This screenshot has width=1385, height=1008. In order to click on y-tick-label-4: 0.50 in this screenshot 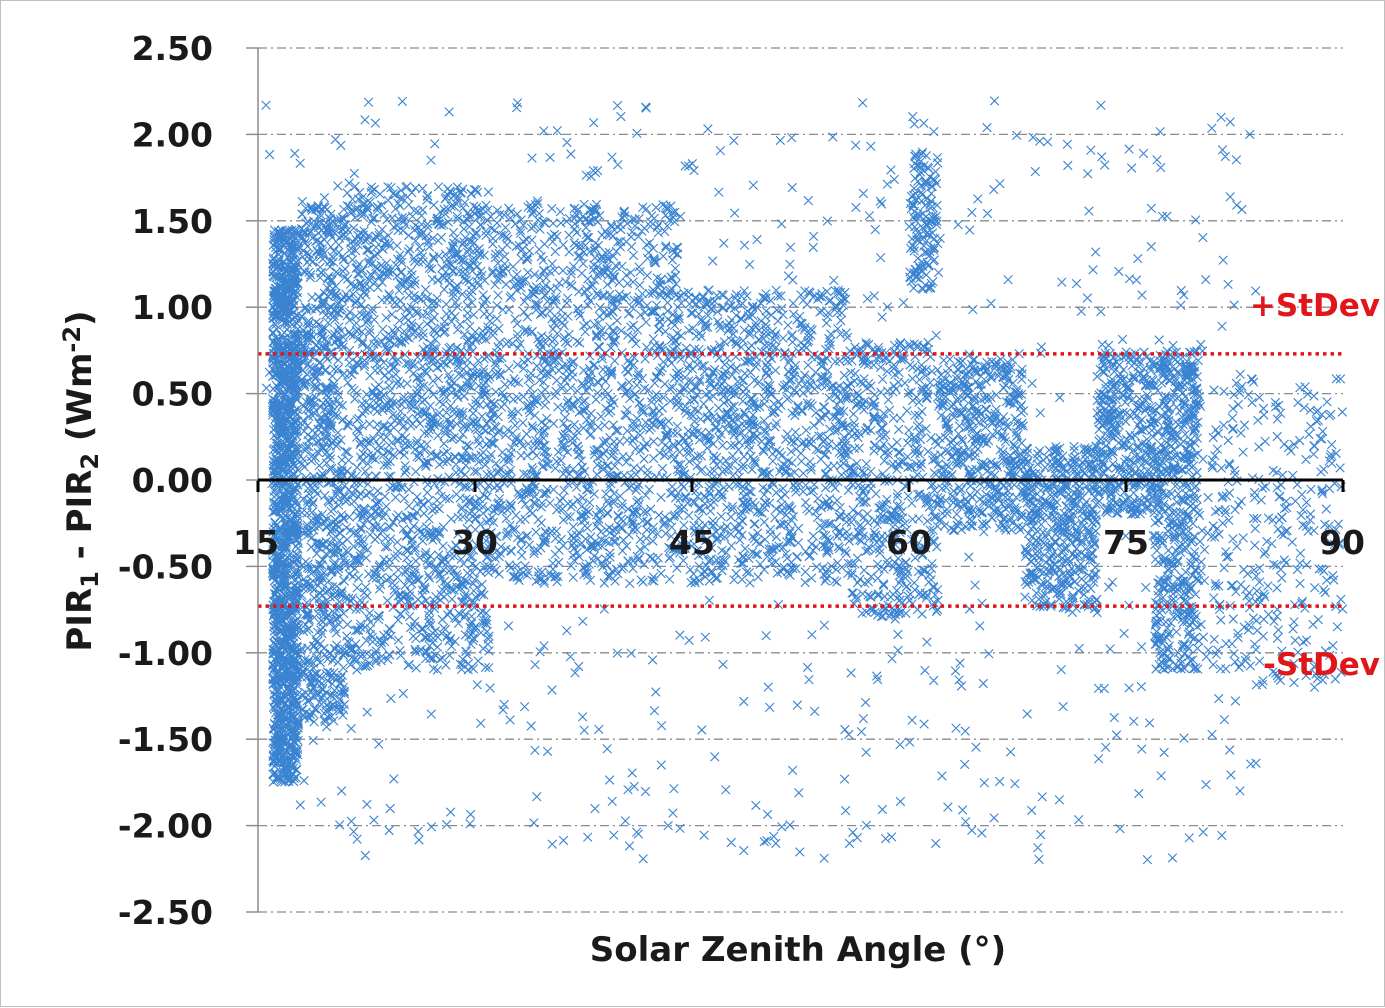, I will do `click(172, 394)`.